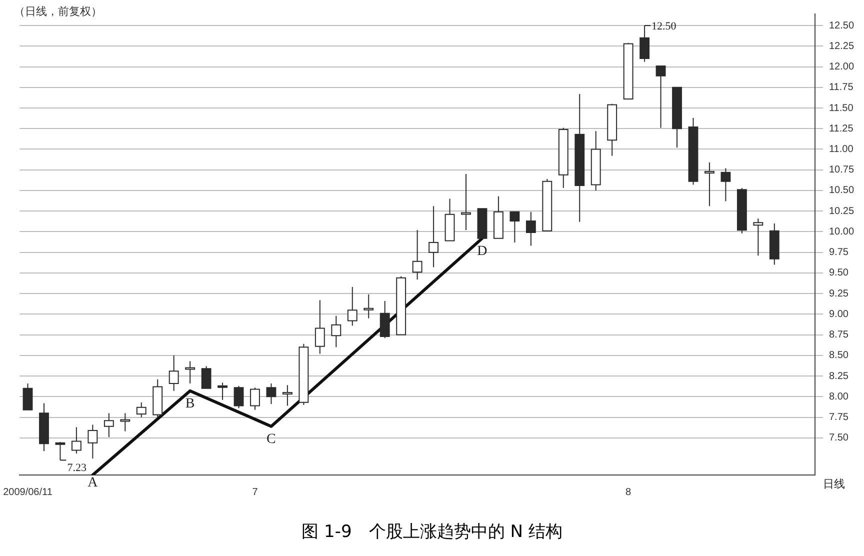 This screenshot has width=864, height=556. Describe the element at coordinates (190, 404) in the screenshot. I see `annotation: B` at that location.